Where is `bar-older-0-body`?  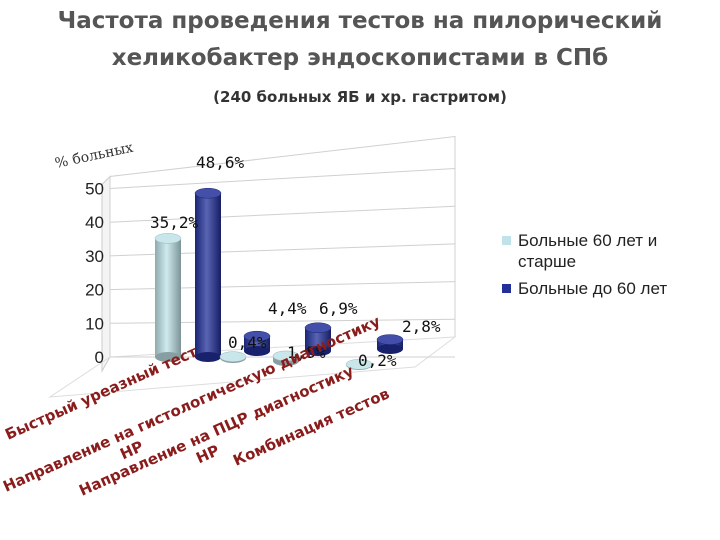 bar-older-0-body is located at coordinates (168, 297).